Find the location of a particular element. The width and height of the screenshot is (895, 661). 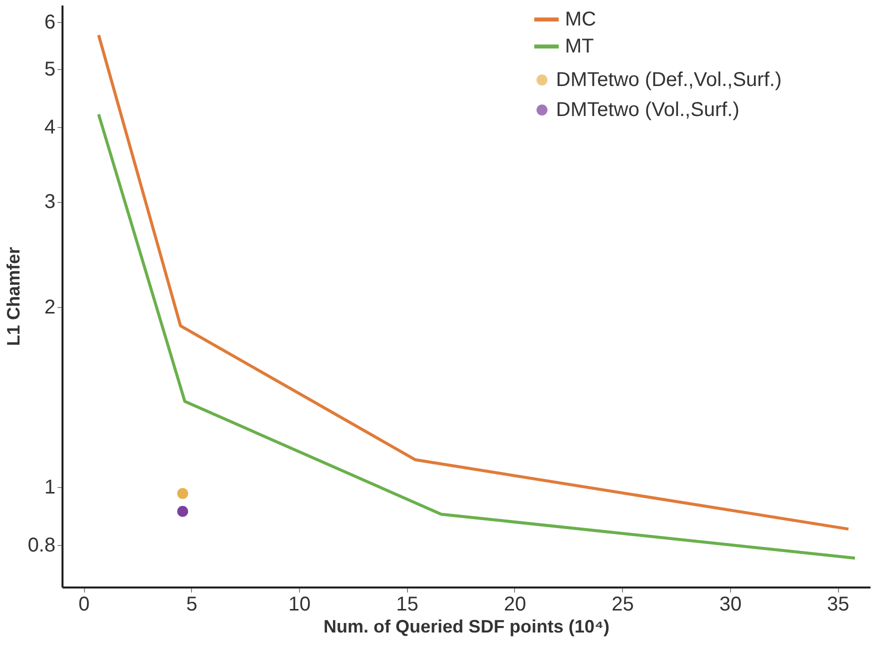

legend-label: DMTetwo (Def.,Vol.,Surf.) is located at coordinates (669, 80).